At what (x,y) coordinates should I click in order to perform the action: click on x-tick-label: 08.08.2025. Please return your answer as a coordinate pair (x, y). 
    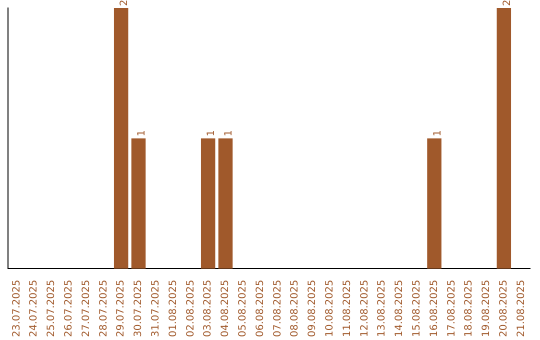
    Looking at the image, I should click on (295, 309).